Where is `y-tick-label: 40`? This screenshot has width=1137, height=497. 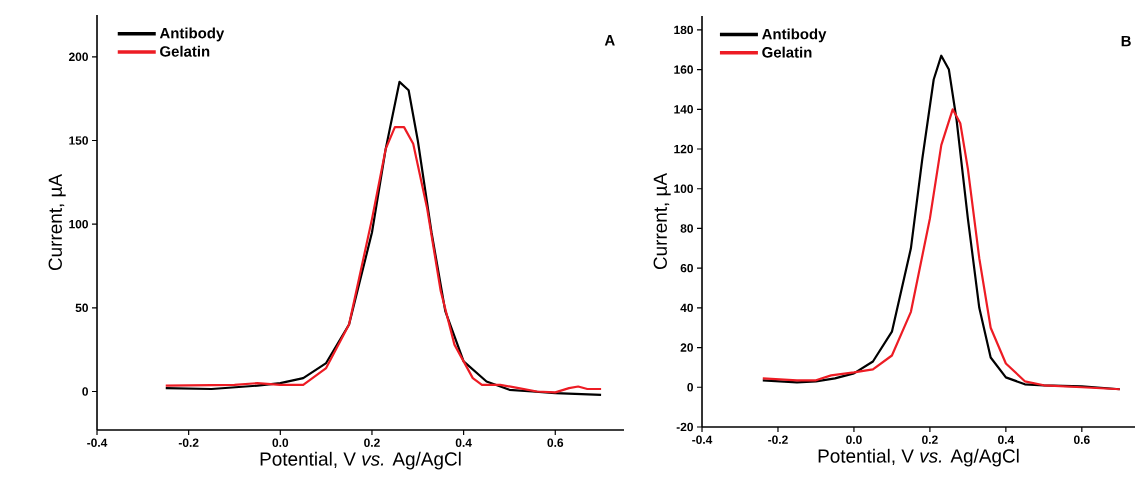 y-tick-label: 40 is located at coordinates (686, 308).